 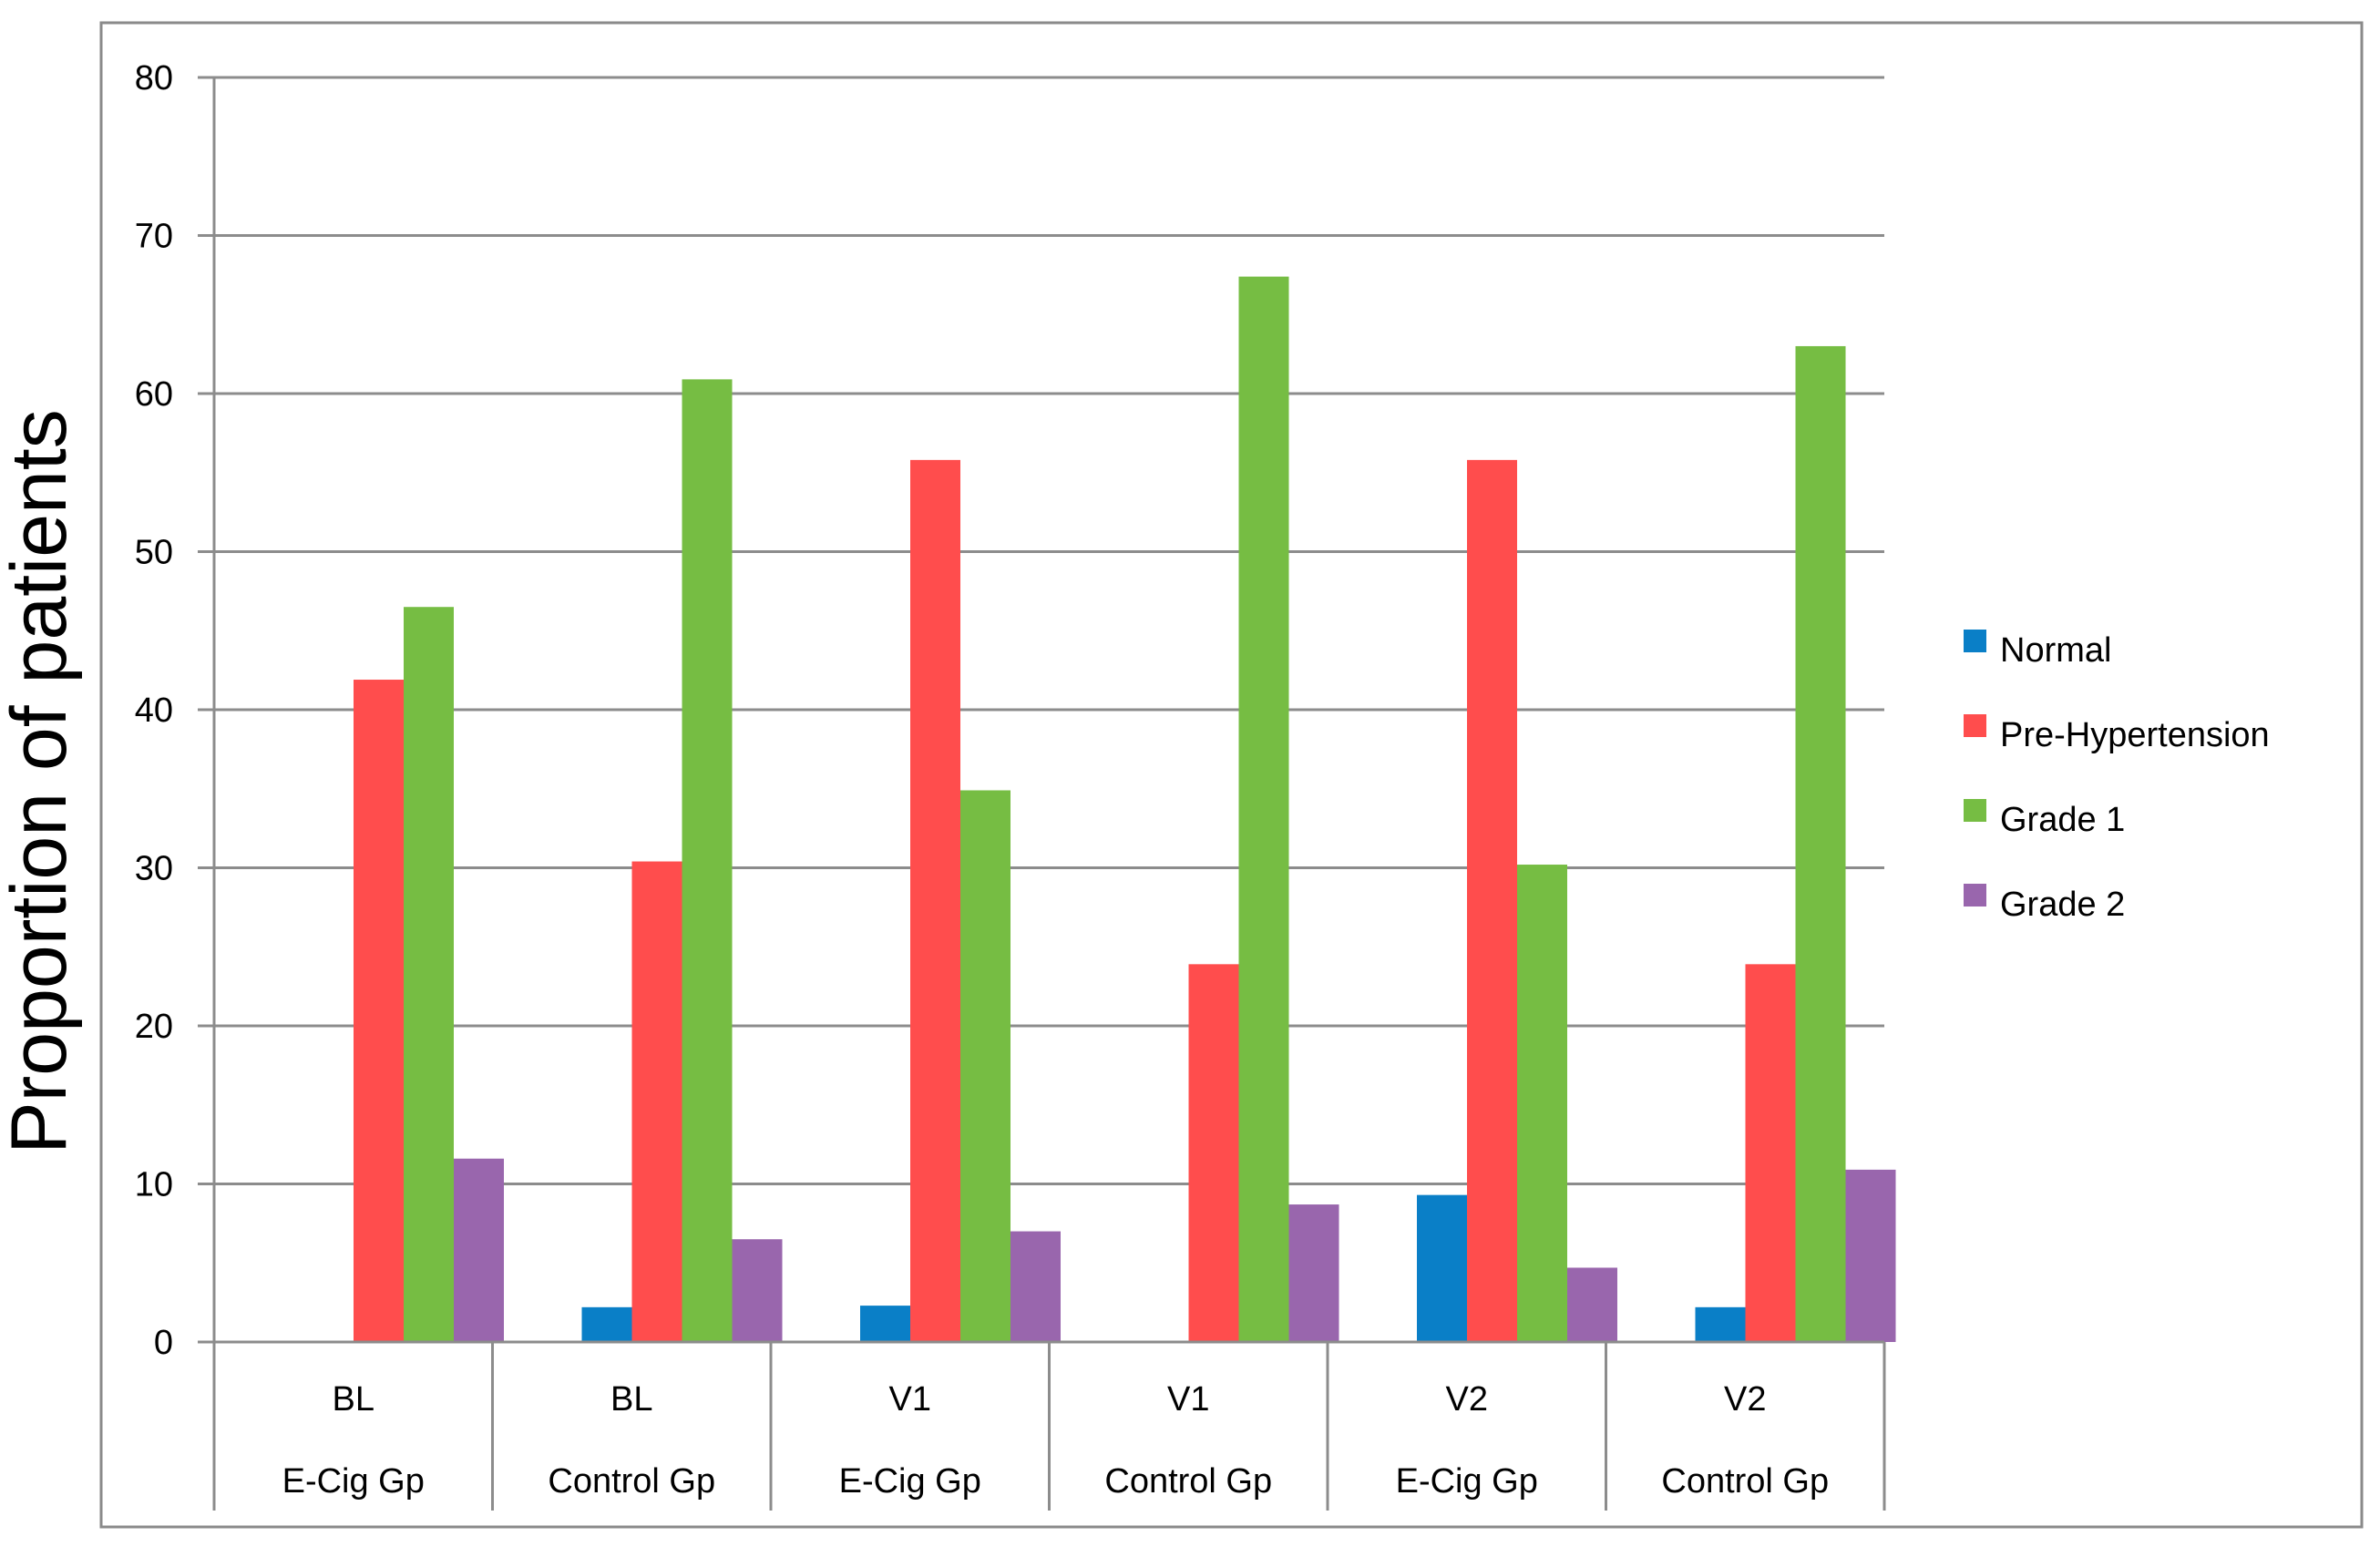 I want to click on y-tick-label: 30, so click(x=154, y=869).